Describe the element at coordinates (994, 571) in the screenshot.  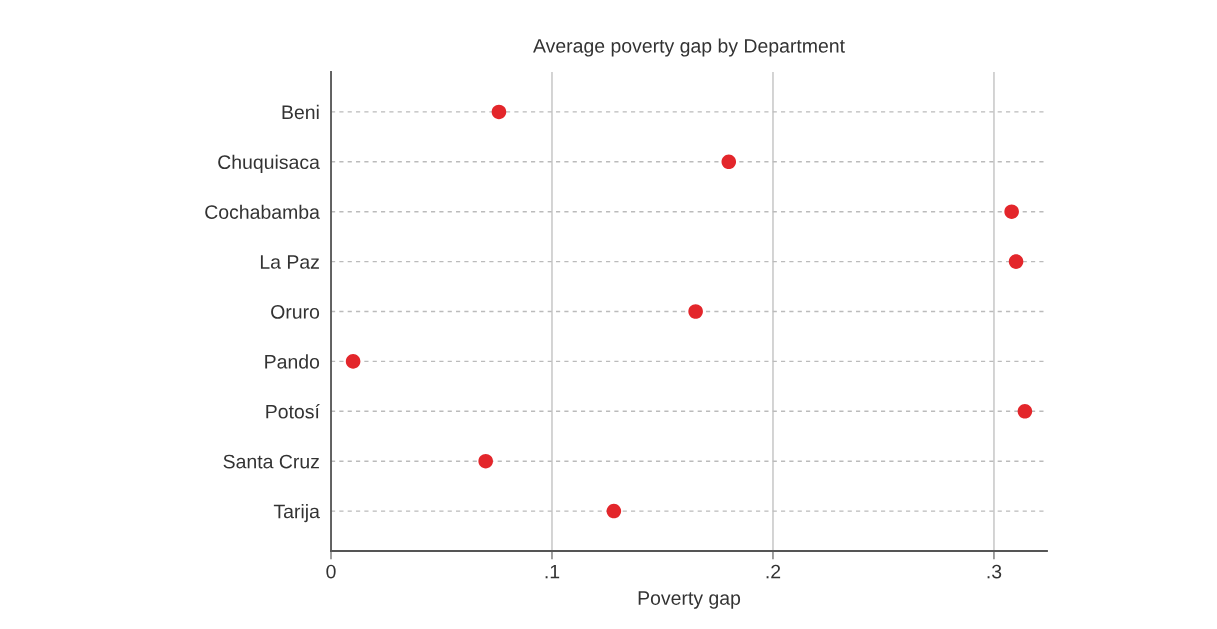
I see `x-tick-label: .3` at that location.